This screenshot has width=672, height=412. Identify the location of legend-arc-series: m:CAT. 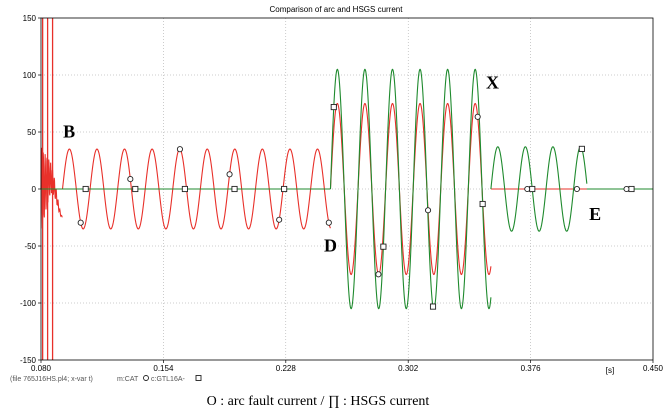
(128, 379).